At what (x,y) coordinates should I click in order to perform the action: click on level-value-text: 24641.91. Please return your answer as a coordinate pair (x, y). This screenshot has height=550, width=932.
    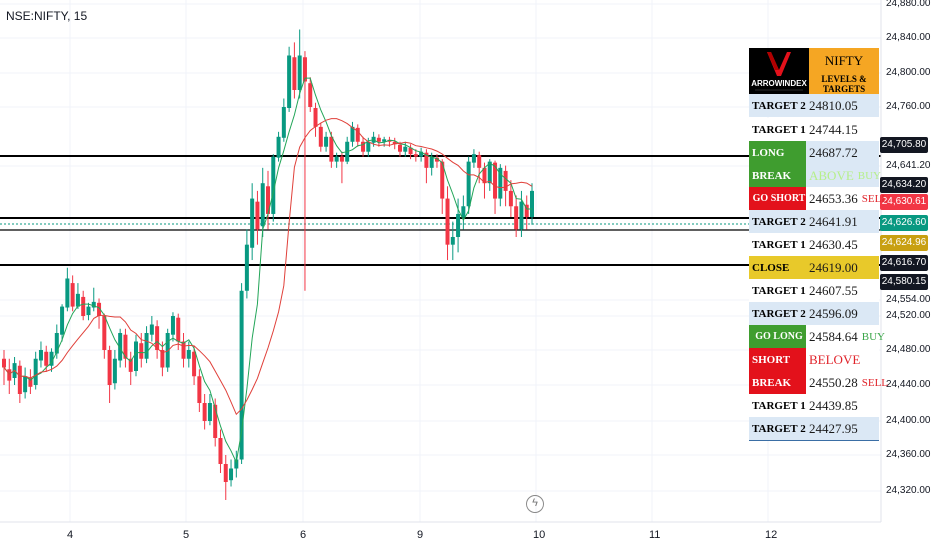
    Looking at the image, I should click on (833, 221).